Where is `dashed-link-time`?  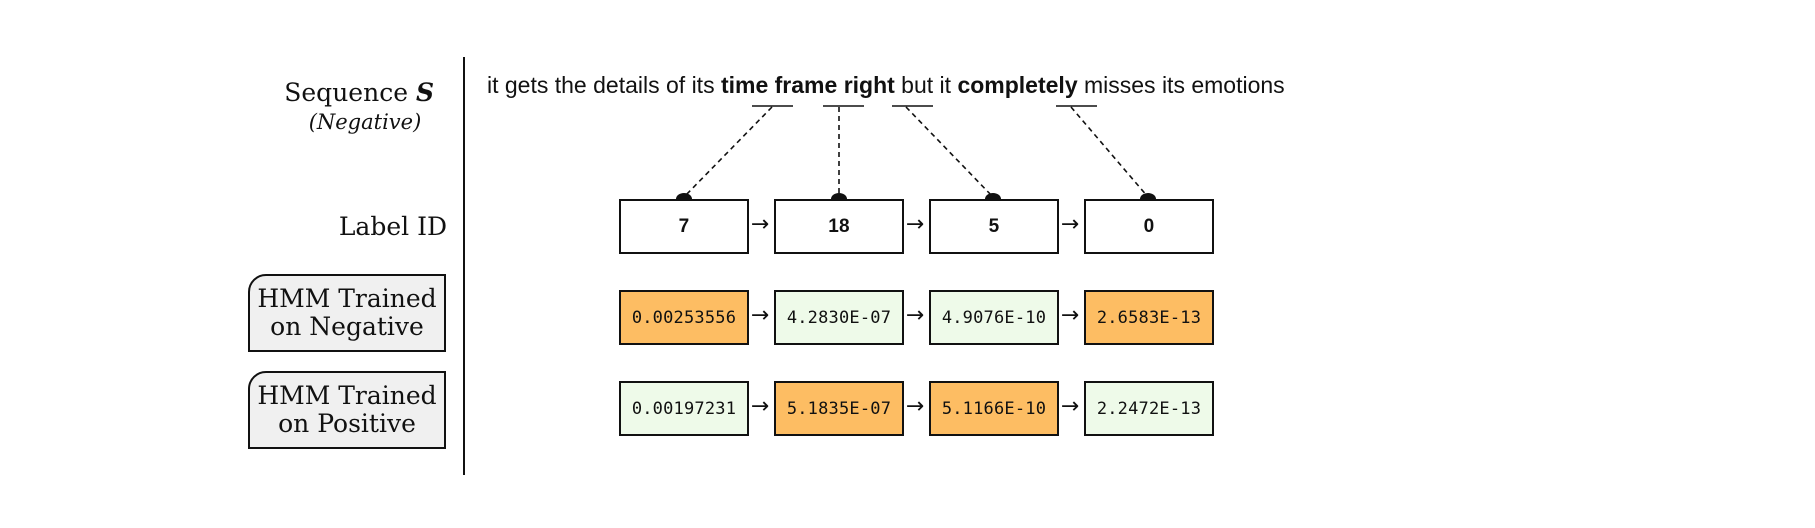
dashed-link-time is located at coordinates (728, 152).